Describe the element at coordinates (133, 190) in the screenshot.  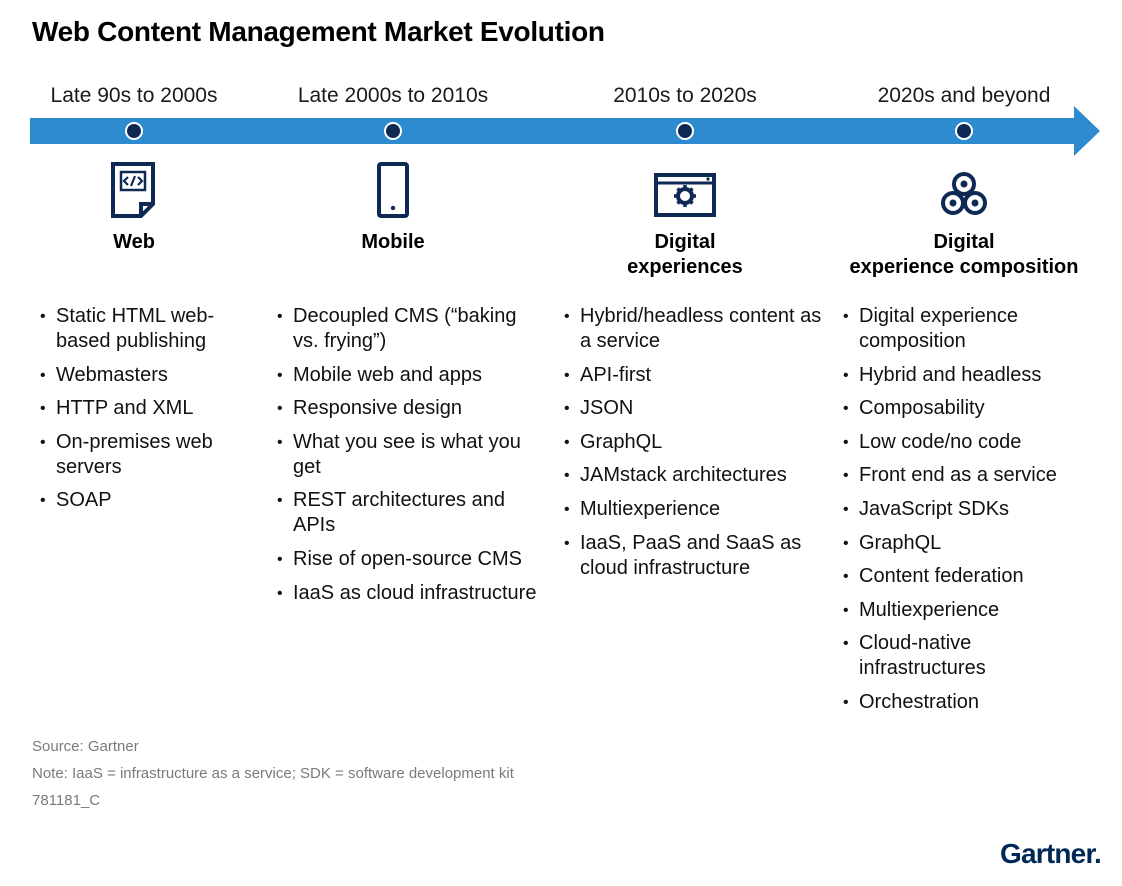
I see `web-page-code-icon` at that location.